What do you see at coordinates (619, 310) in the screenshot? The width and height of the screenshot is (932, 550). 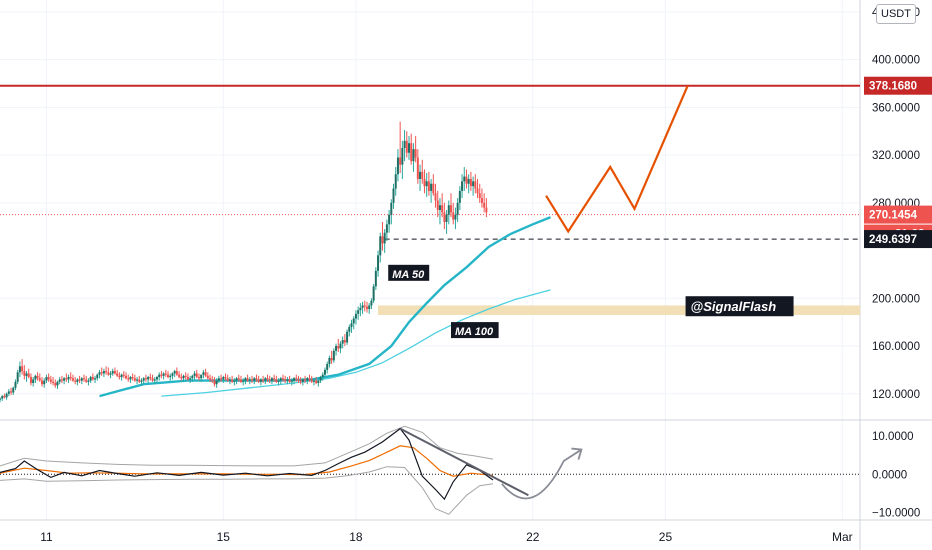 I see `support-zone` at bounding box center [619, 310].